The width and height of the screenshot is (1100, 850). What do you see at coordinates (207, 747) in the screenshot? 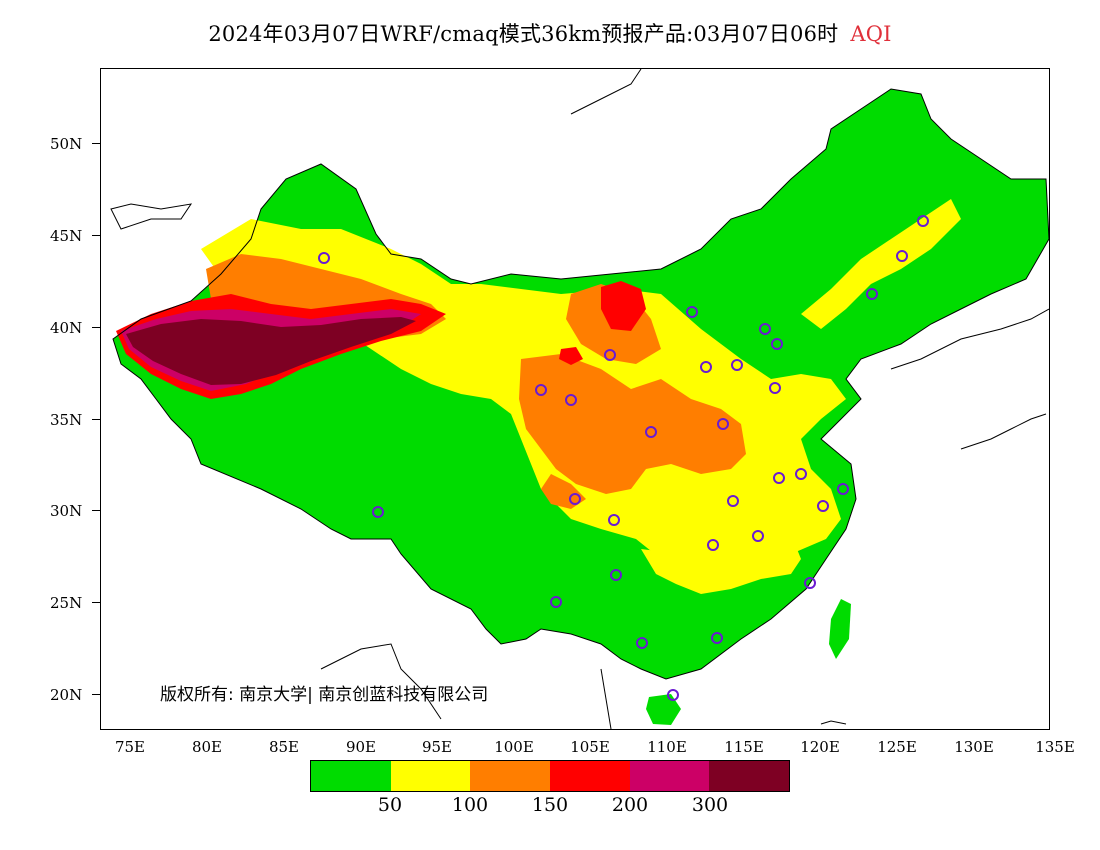
I see `lon-label: 80E` at bounding box center [207, 747].